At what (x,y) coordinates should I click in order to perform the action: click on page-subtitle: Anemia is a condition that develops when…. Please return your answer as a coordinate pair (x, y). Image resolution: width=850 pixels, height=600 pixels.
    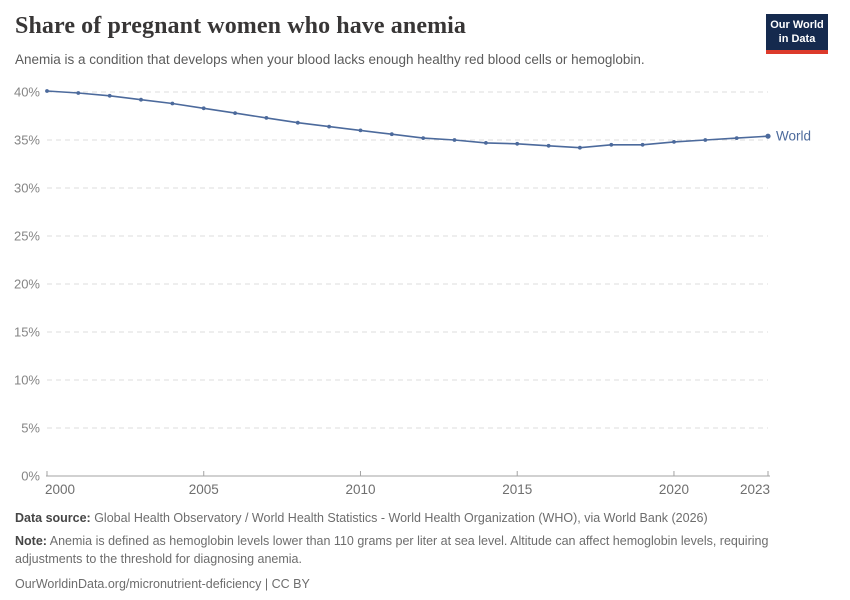
    Looking at the image, I should click on (330, 59).